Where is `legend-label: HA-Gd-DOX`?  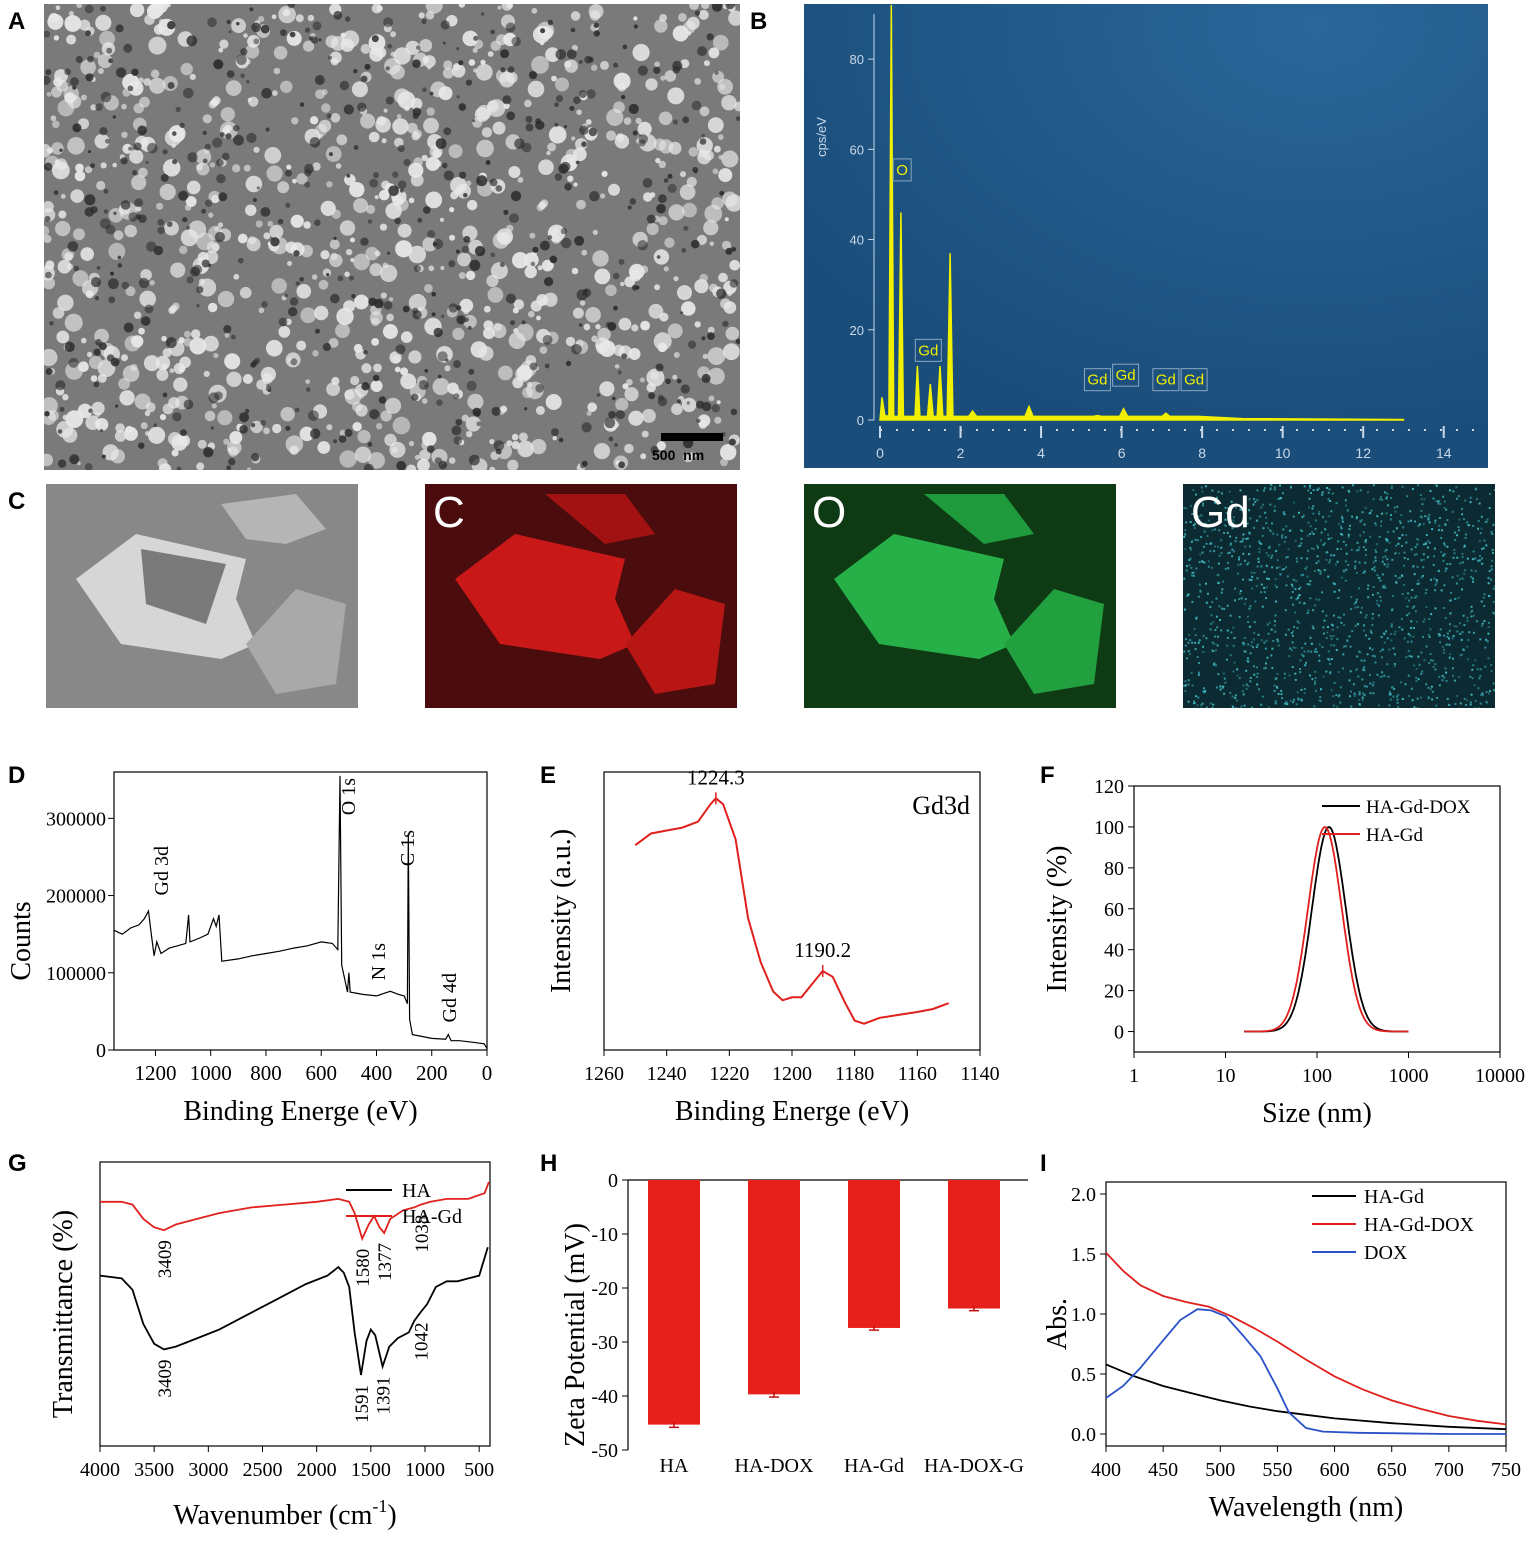 legend-label: HA-Gd-DOX is located at coordinates (1419, 1225).